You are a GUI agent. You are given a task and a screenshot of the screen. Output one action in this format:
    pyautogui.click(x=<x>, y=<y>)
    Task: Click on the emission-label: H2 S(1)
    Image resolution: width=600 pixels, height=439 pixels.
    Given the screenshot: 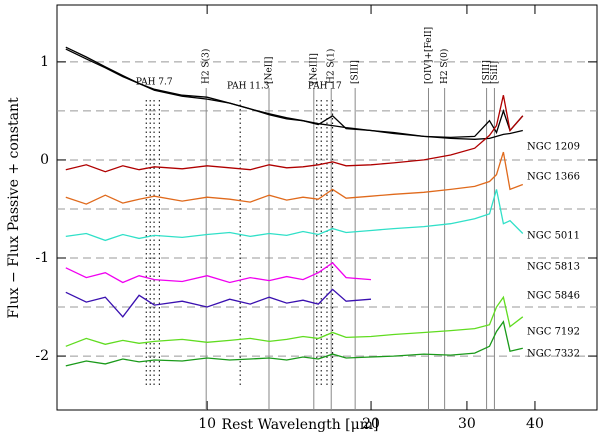 What is the action you would take?
    pyautogui.click(x=331, y=66)
    